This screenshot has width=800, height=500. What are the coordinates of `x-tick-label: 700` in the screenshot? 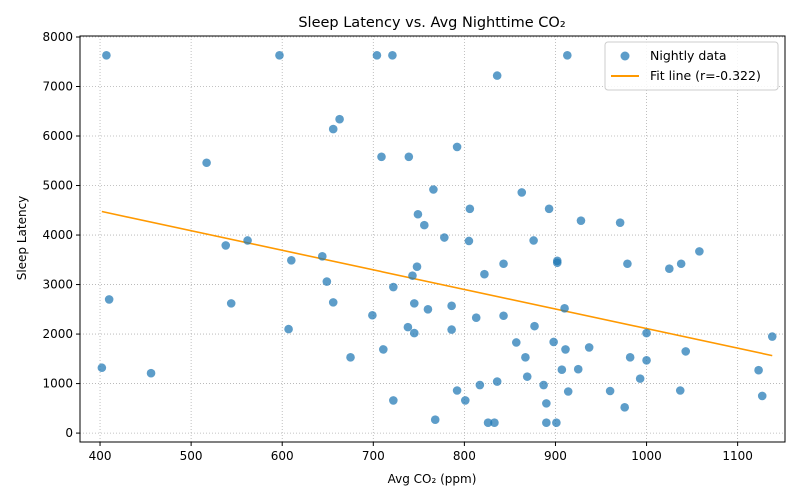 It's located at (373, 456).